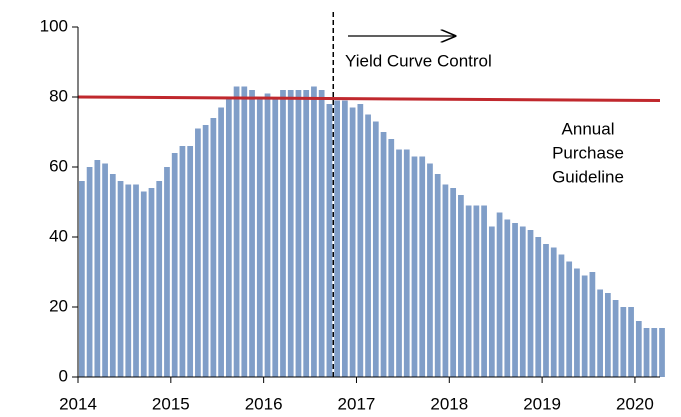 The width and height of the screenshot is (681, 417). I want to click on x-tick-label: 2018, so click(449, 403).